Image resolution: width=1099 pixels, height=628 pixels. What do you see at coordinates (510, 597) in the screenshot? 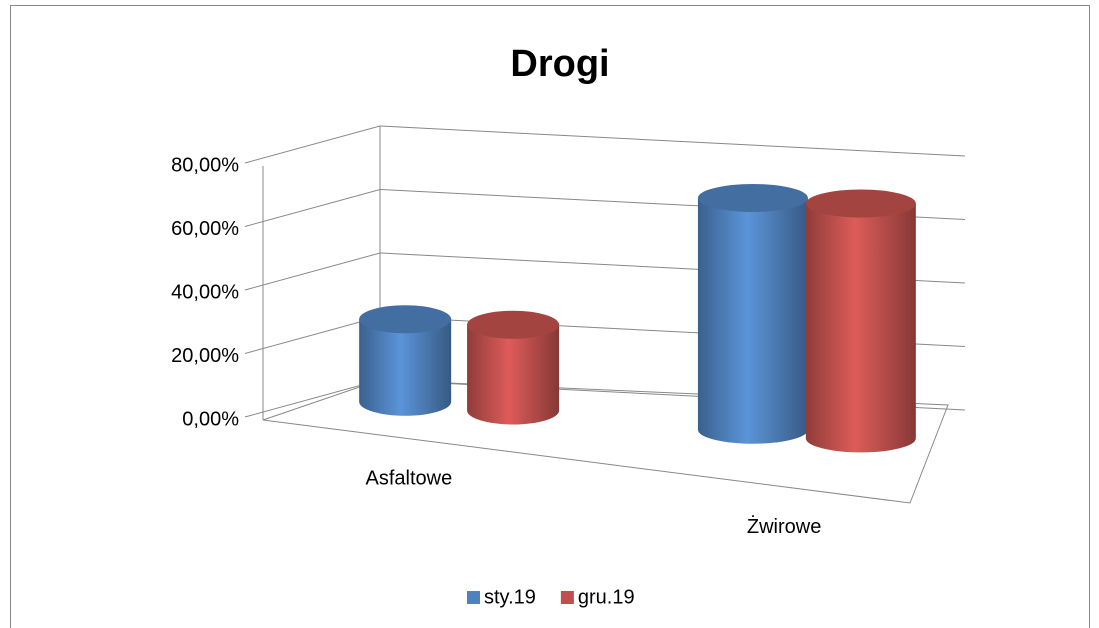
I see `legend-label: sty.19` at bounding box center [510, 597].